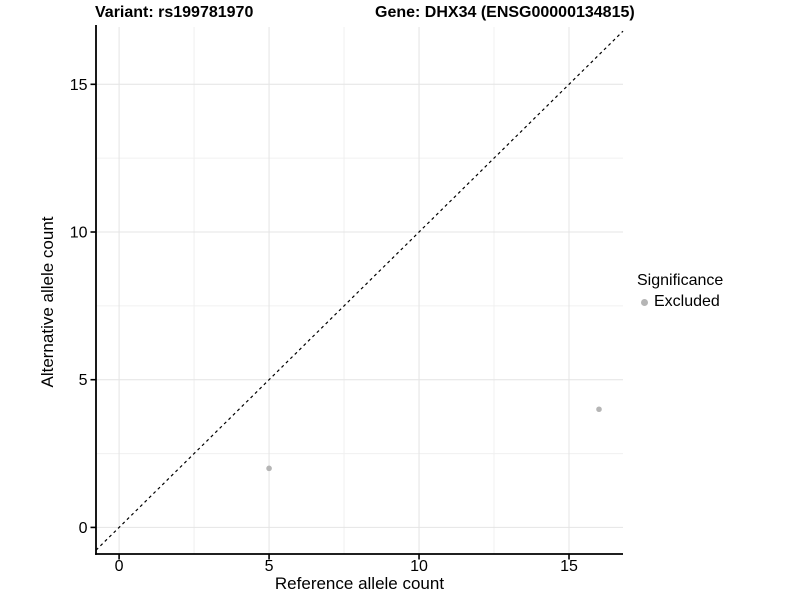 The image size is (800, 600). Describe the element at coordinates (505, 12) in the screenshot. I see `plot-title-gene: Gene: DHX34 (ENSG00000134815)` at that location.